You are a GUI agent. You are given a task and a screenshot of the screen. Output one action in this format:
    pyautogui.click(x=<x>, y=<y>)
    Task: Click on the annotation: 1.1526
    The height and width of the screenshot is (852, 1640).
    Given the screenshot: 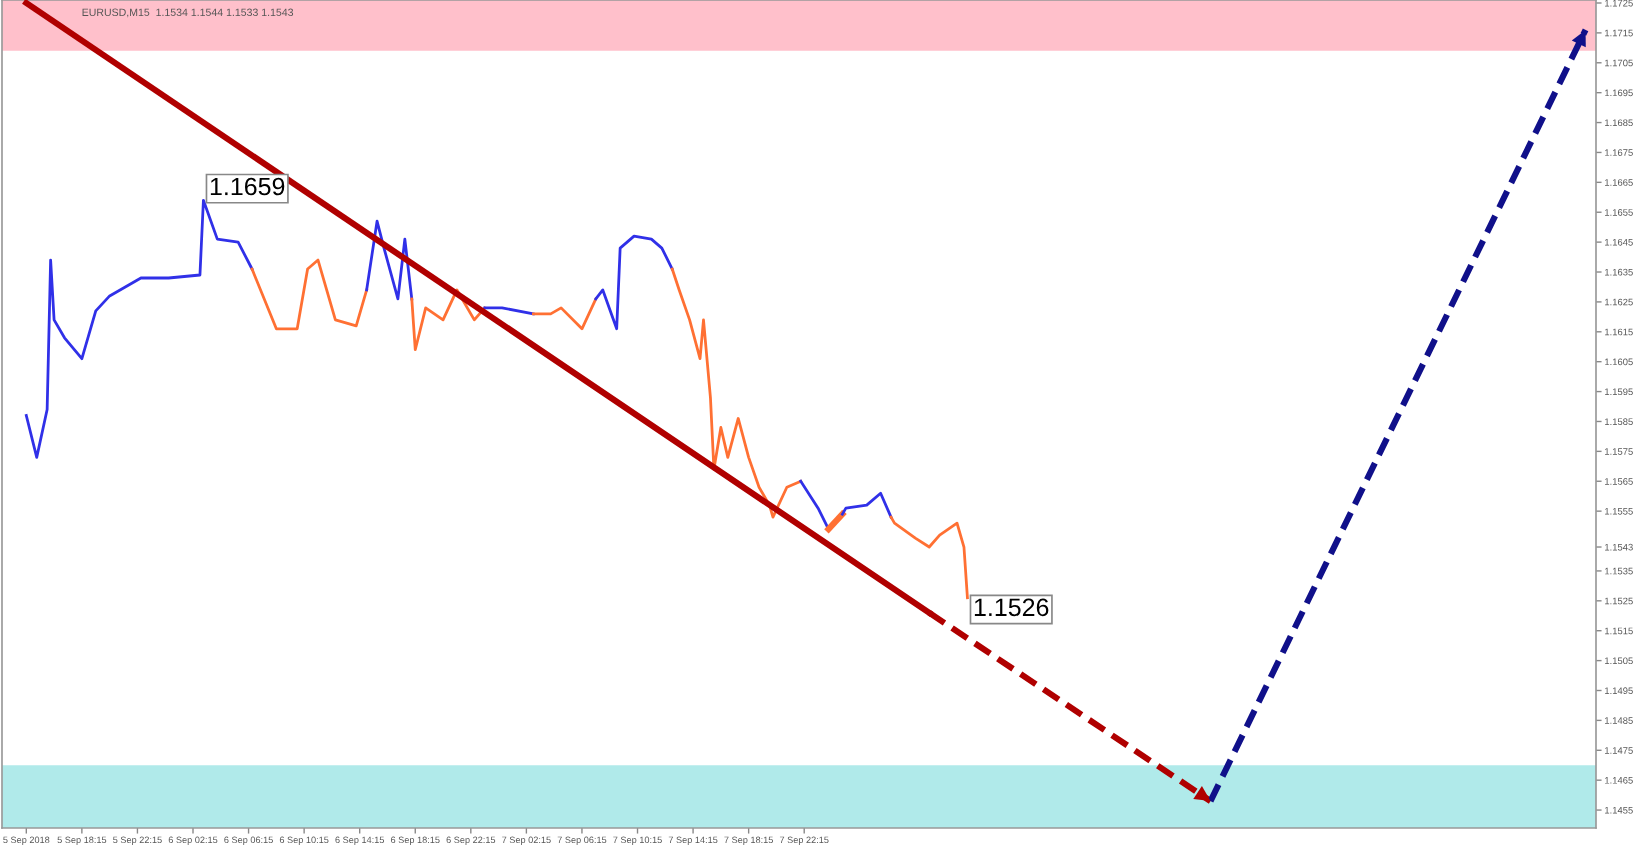 What is the action you would take?
    pyautogui.click(x=1011, y=607)
    